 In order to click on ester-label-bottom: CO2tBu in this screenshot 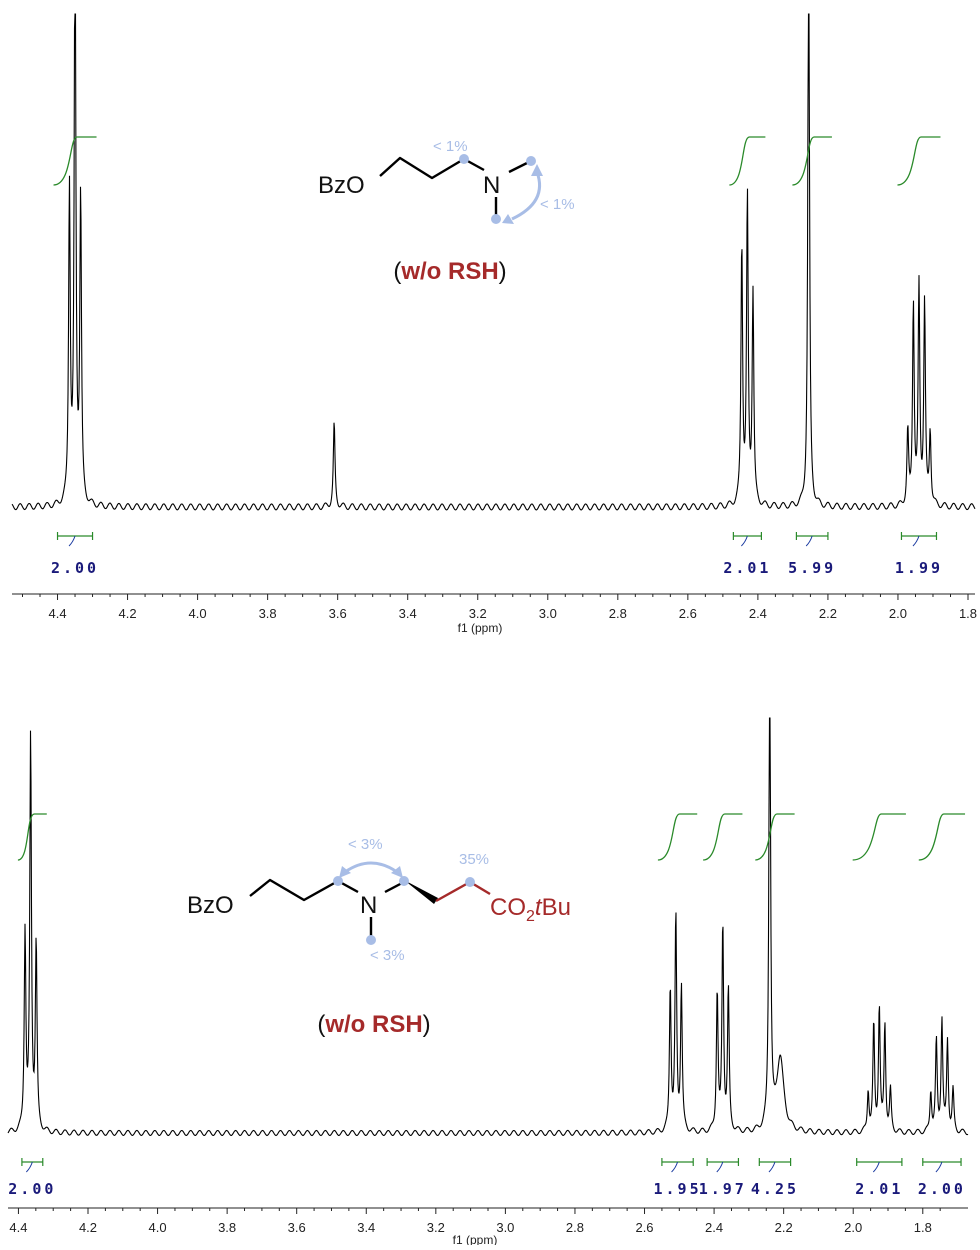, I will do `click(530, 909)`.